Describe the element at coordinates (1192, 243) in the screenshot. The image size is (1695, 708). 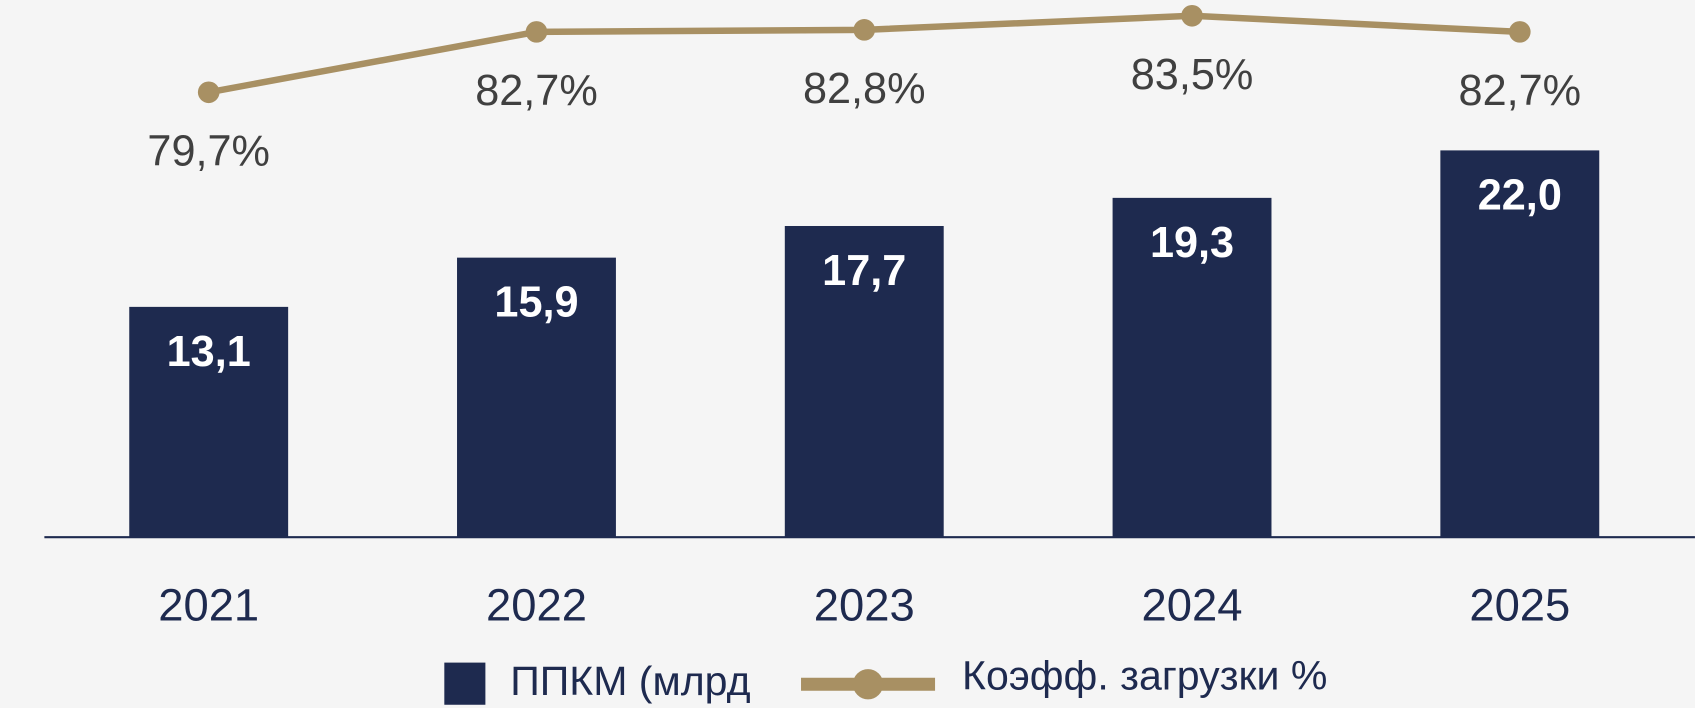
I see `bar-value-label: 19,3` at that location.